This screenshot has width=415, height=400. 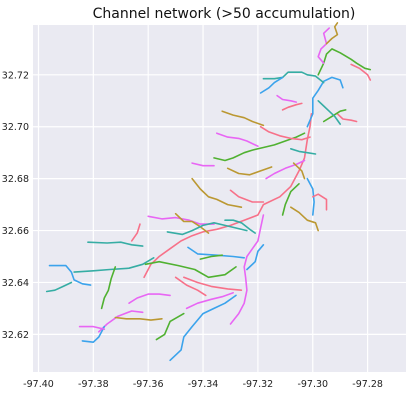 What do you see at coordinates (38, 384) in the screenshot?
I see `x-tick-label: -97.40` at bounding box center [38, 384].